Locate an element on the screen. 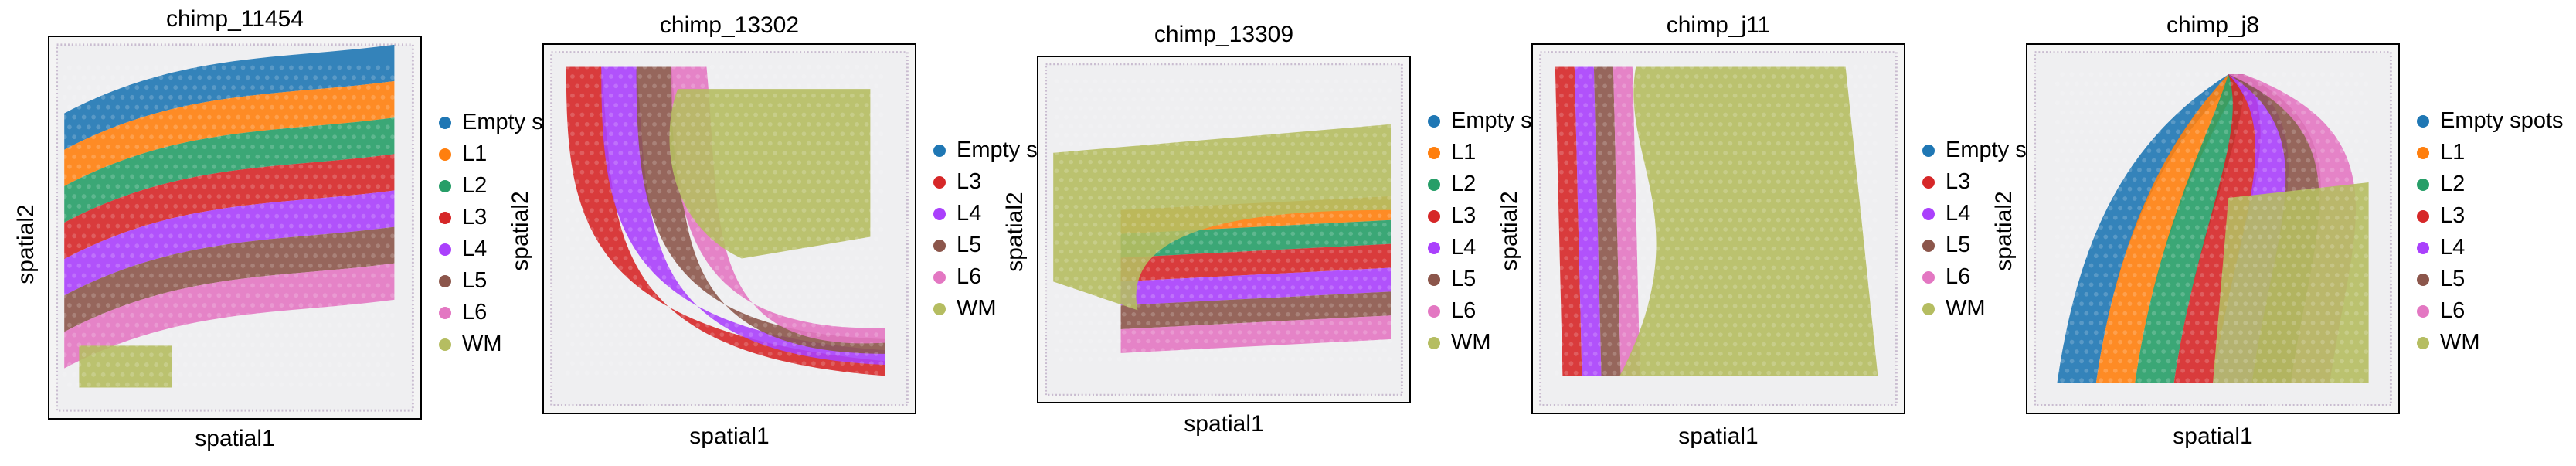 This screenshot has height=466, width=2576. legend-marker is located at coordinates (1434, 311).